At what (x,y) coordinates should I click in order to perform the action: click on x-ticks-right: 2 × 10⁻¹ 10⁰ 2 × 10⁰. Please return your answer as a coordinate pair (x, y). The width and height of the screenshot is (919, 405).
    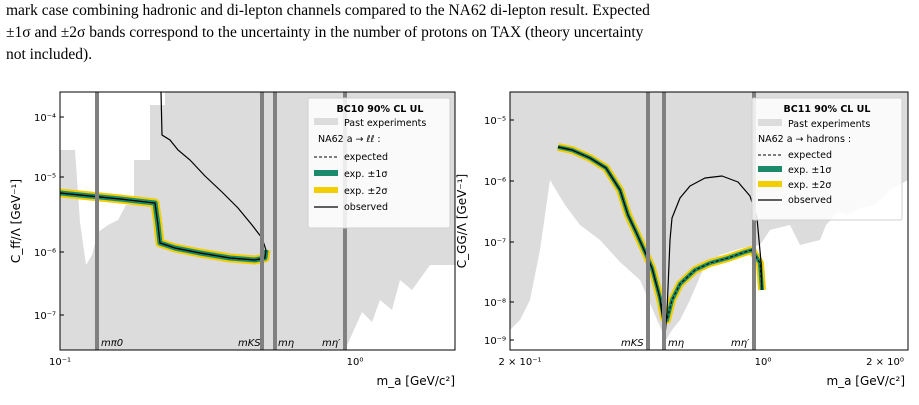
    Looking at the image, I should click on (700, 362).